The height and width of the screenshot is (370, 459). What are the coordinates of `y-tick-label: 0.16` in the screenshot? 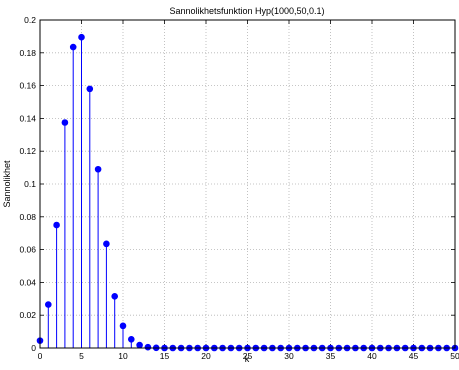 It's located at (27, 86).